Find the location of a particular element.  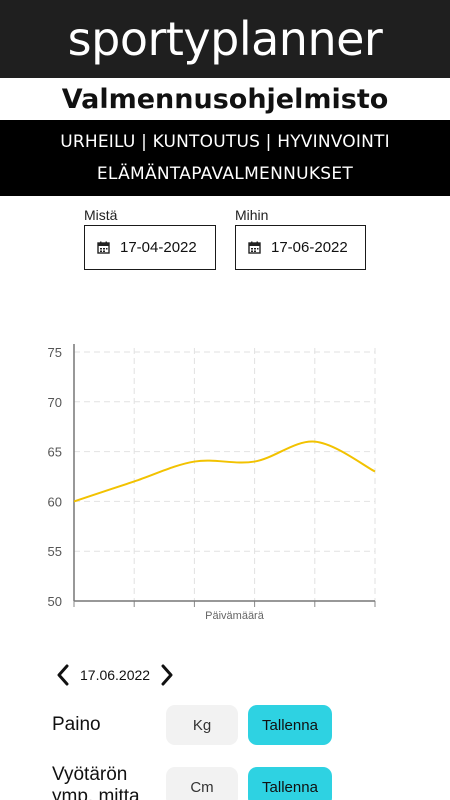

waist-unit-input: Cm is located at coordinates (202, 783).